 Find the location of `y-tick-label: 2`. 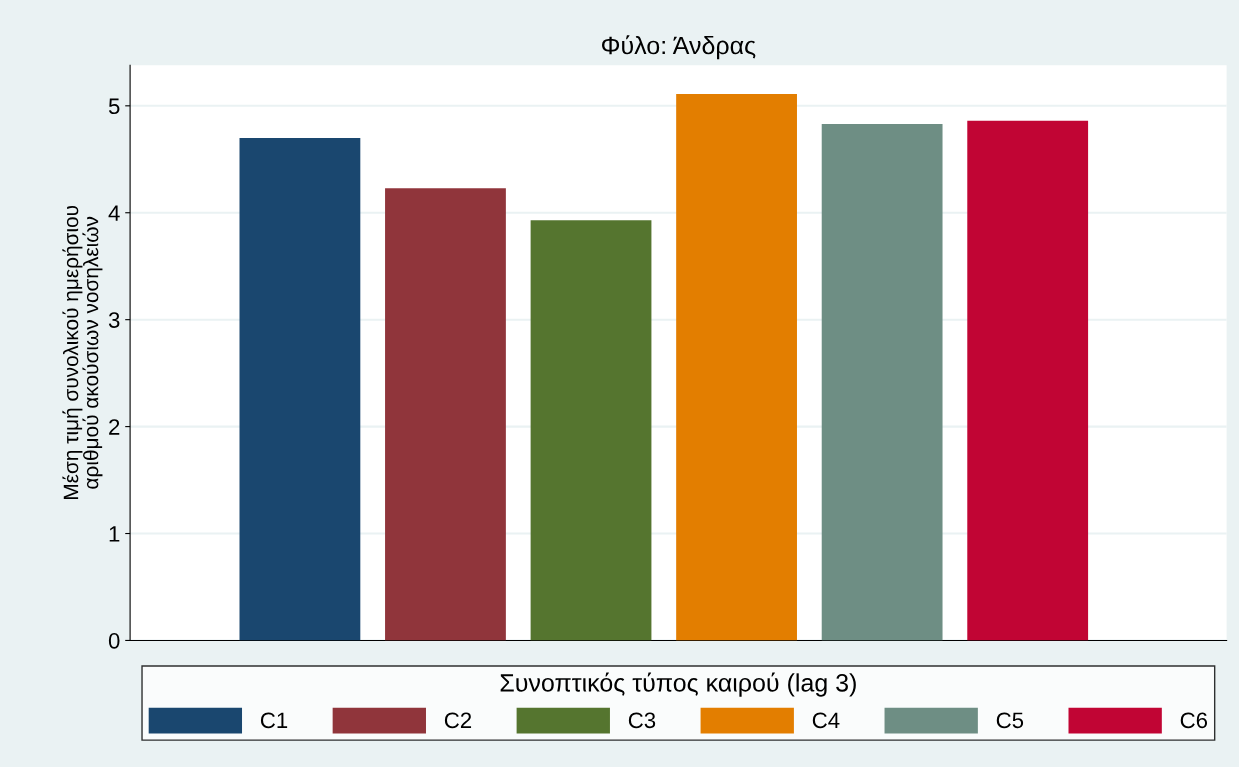

y-tick-label: 2 is located at coordinates (114, 427).